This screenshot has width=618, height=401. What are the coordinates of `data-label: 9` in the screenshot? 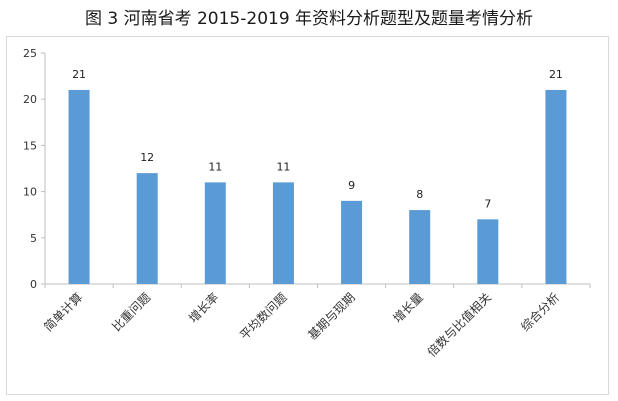 It's located at (351, 185).